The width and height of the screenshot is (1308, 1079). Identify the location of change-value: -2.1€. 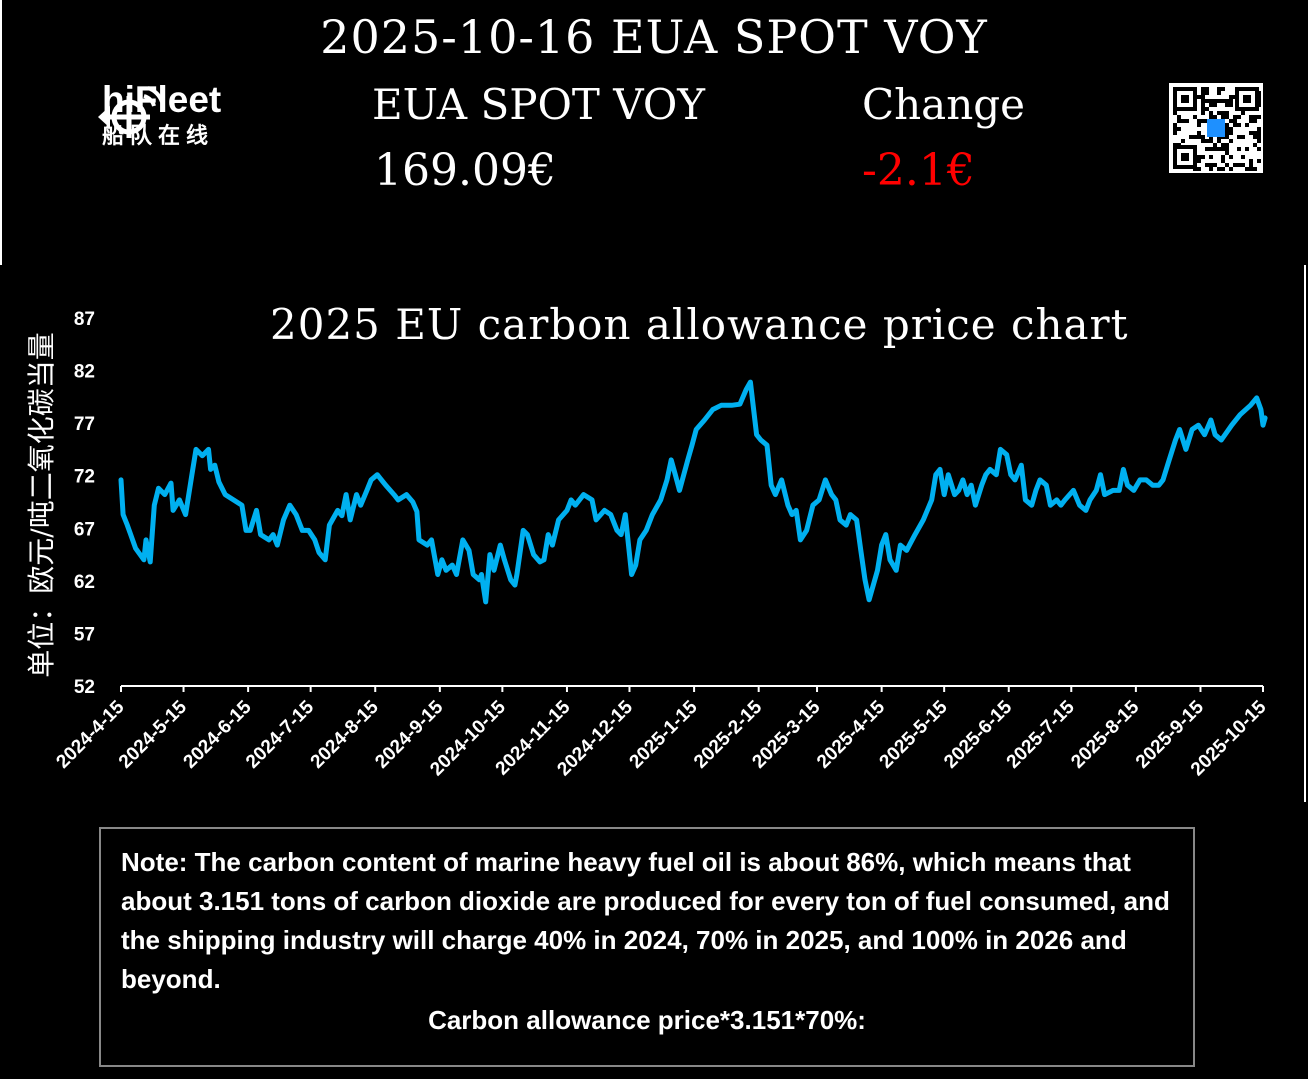
(918, 170).